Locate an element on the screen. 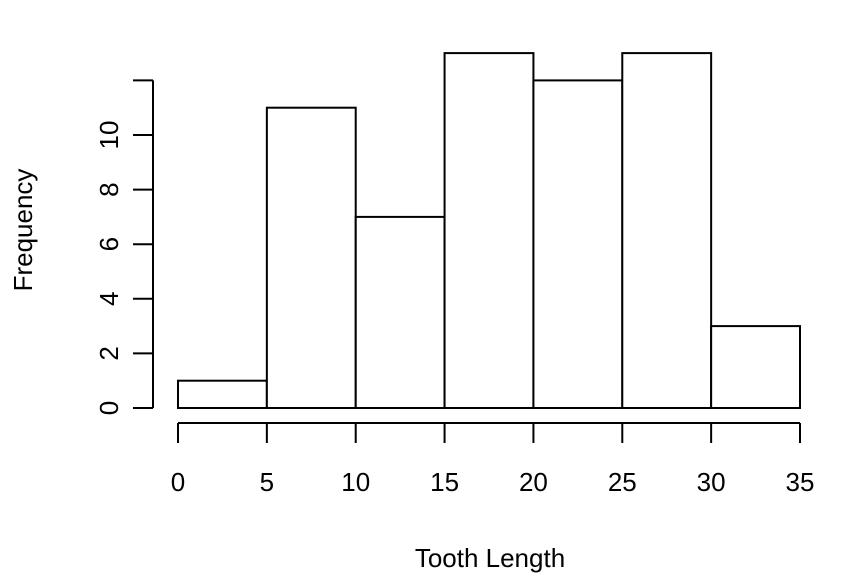  y-tick-label-0: 0 is located at coordinates (109, 408).